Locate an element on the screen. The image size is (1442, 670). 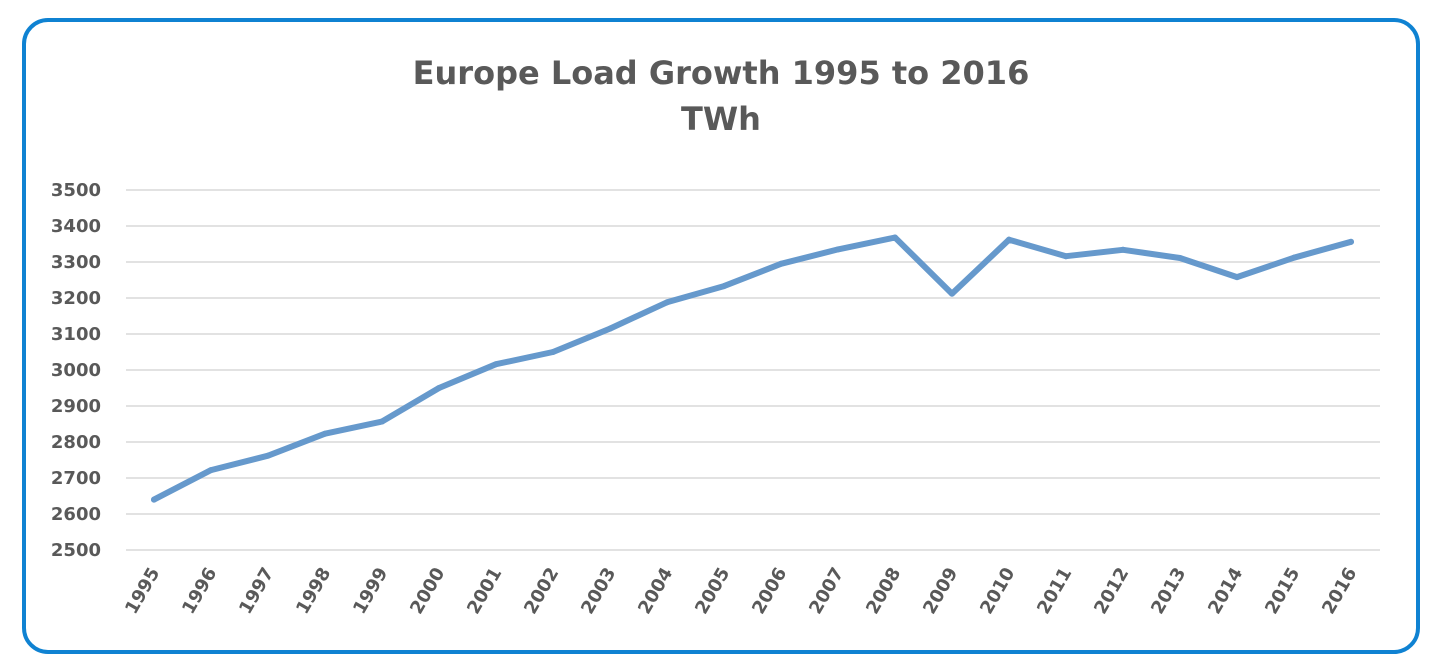
y-tick-label: 3200 is located at coordinates (76, 298).